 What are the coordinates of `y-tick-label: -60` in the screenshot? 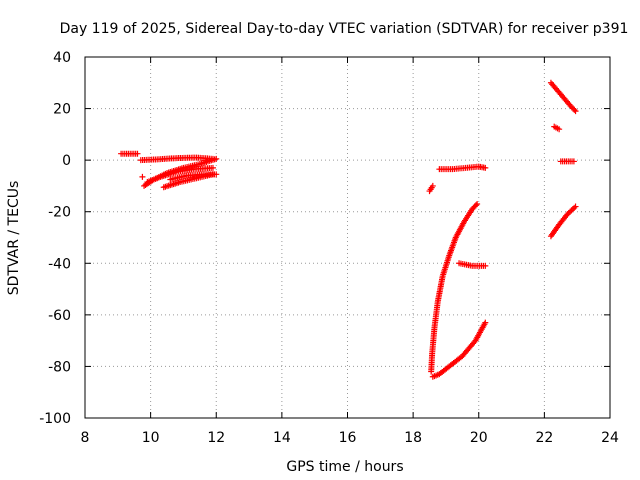 It's located at (59, 316).